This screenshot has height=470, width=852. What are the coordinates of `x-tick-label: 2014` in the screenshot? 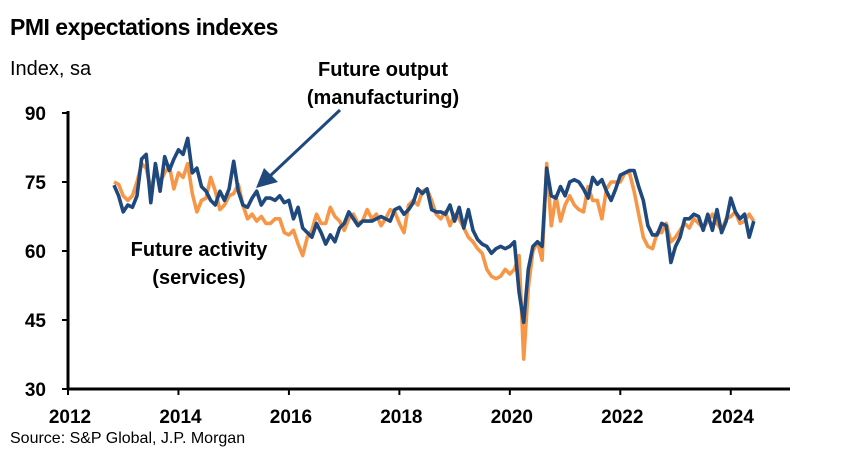 It's located at (180, 417).